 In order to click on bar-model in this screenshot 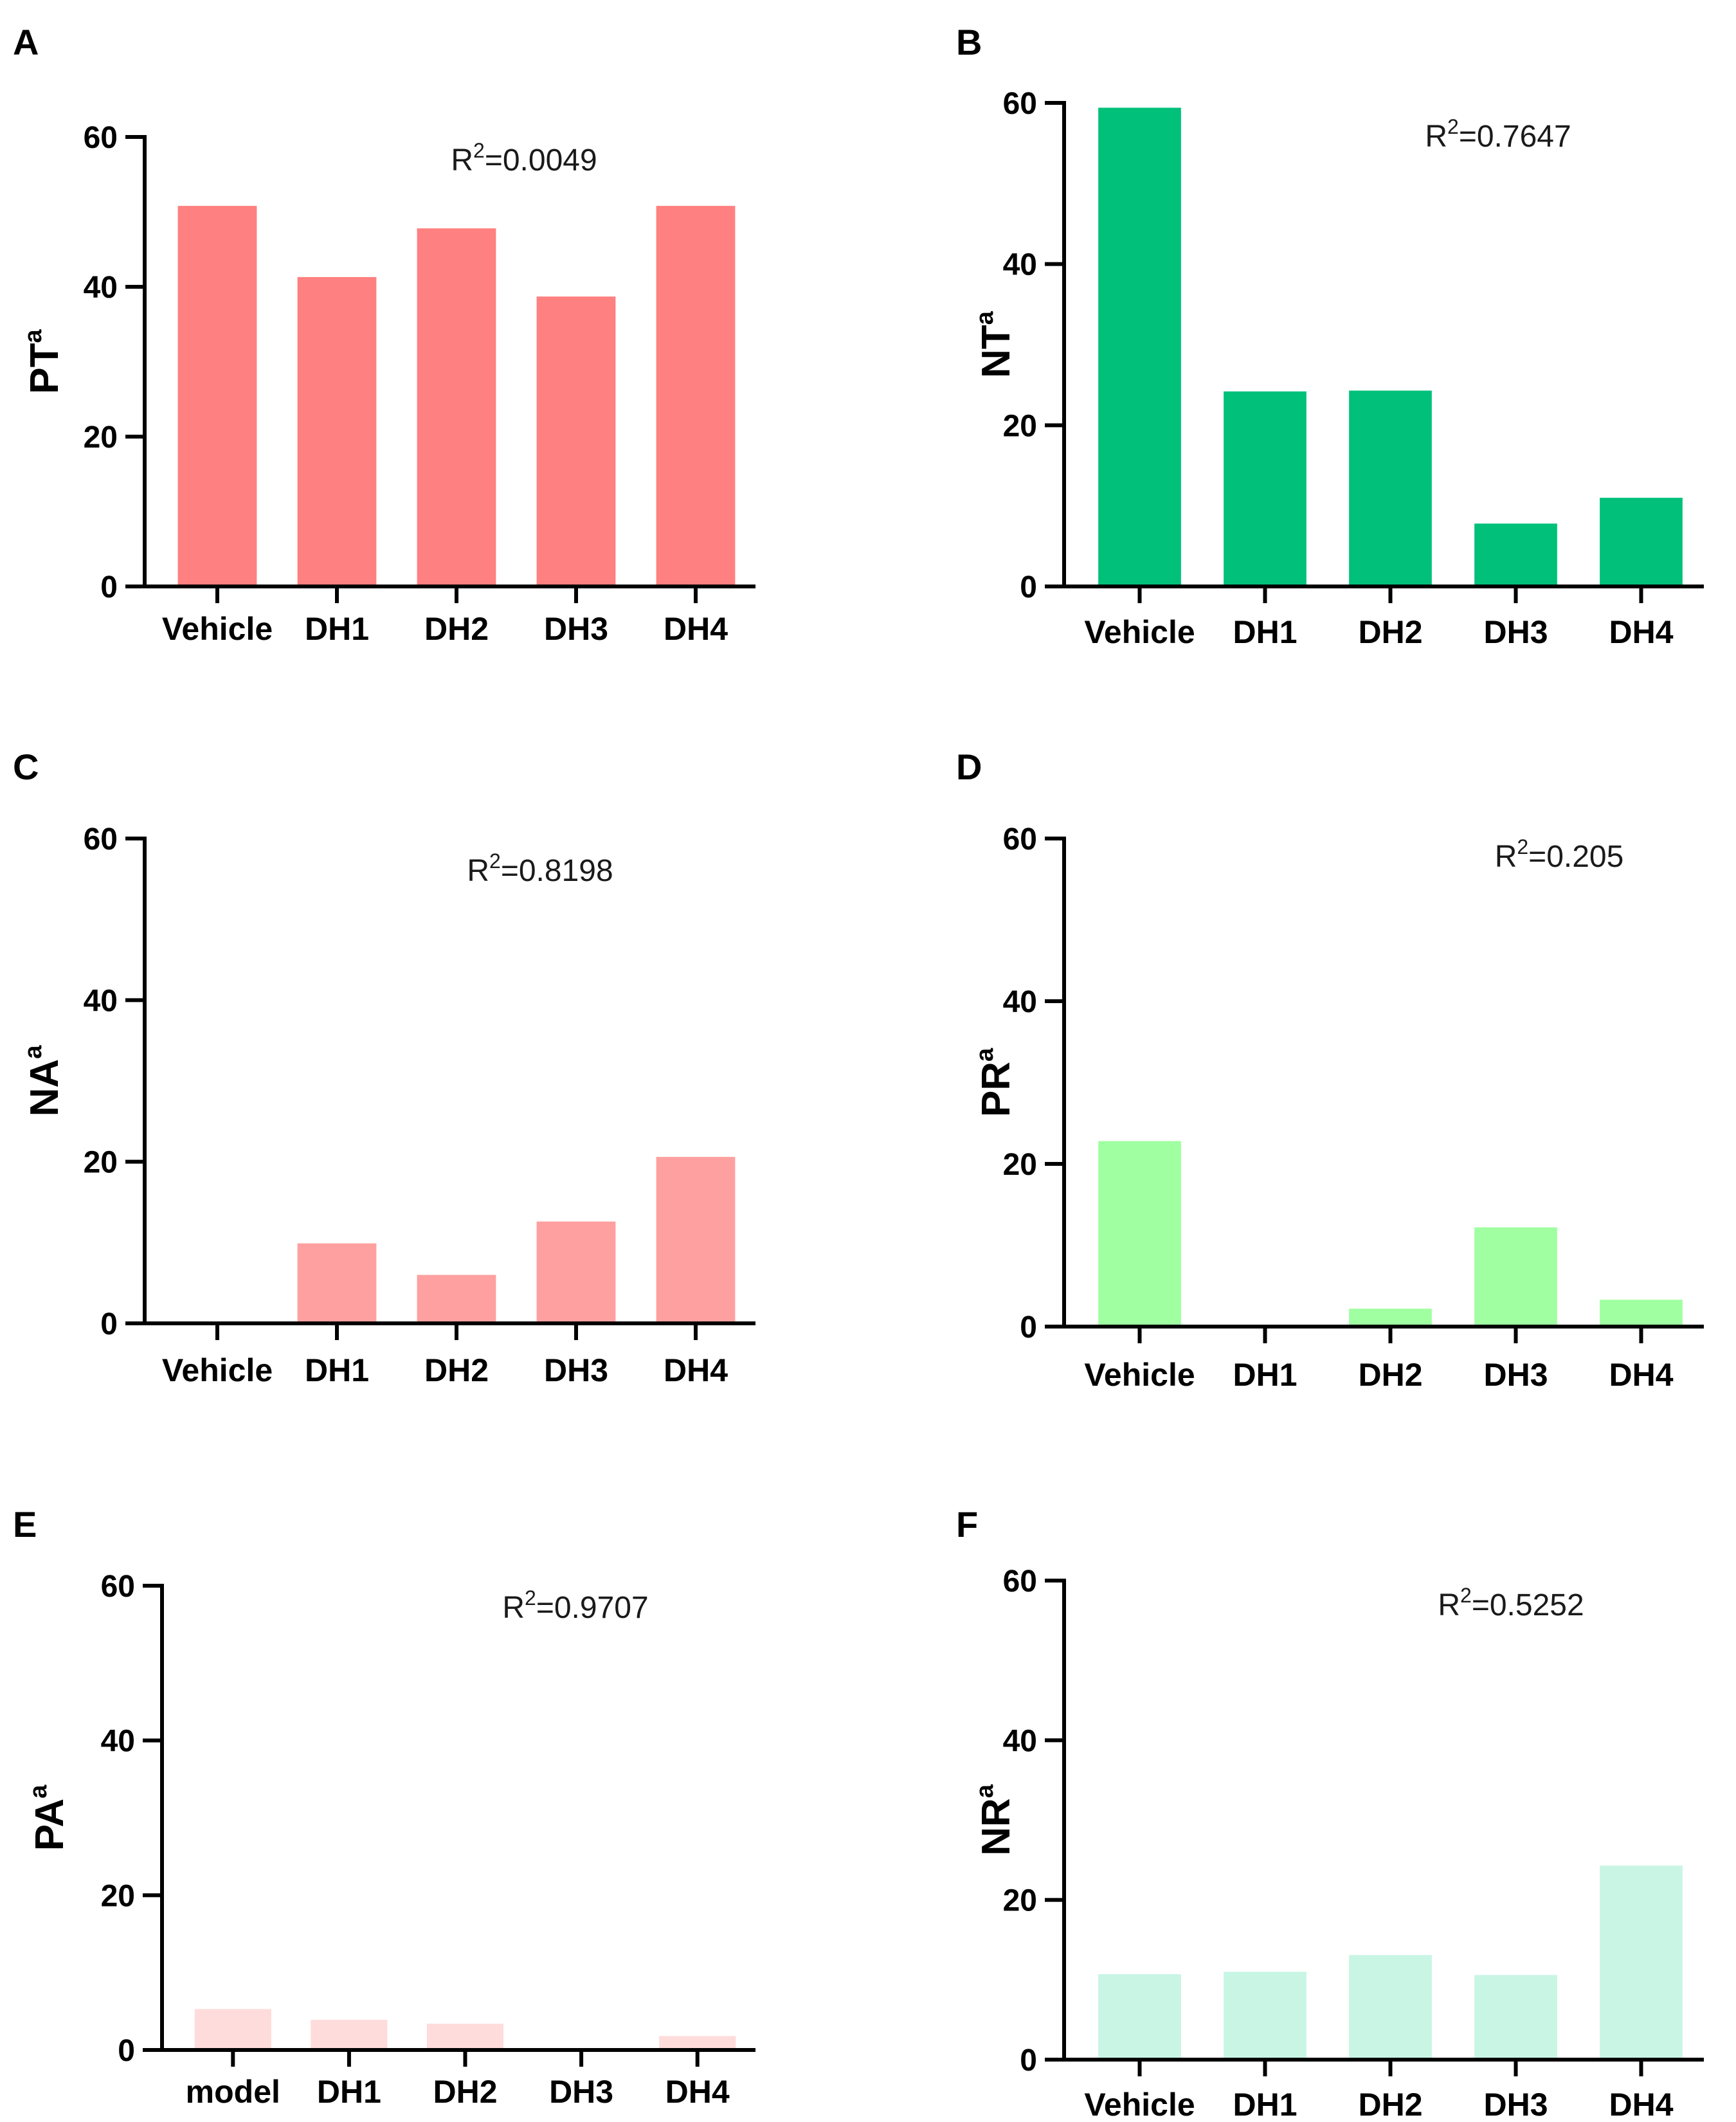, I will do `click(232, 2029)`.